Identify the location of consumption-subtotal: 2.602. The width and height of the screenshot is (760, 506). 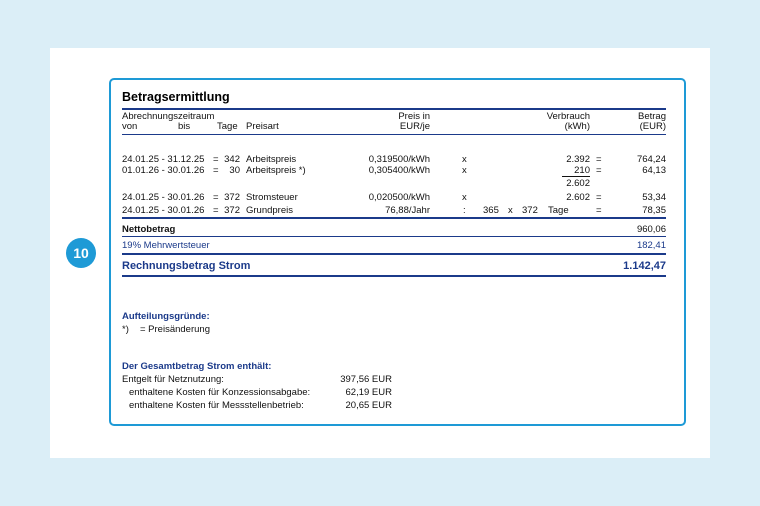
(578, 183).